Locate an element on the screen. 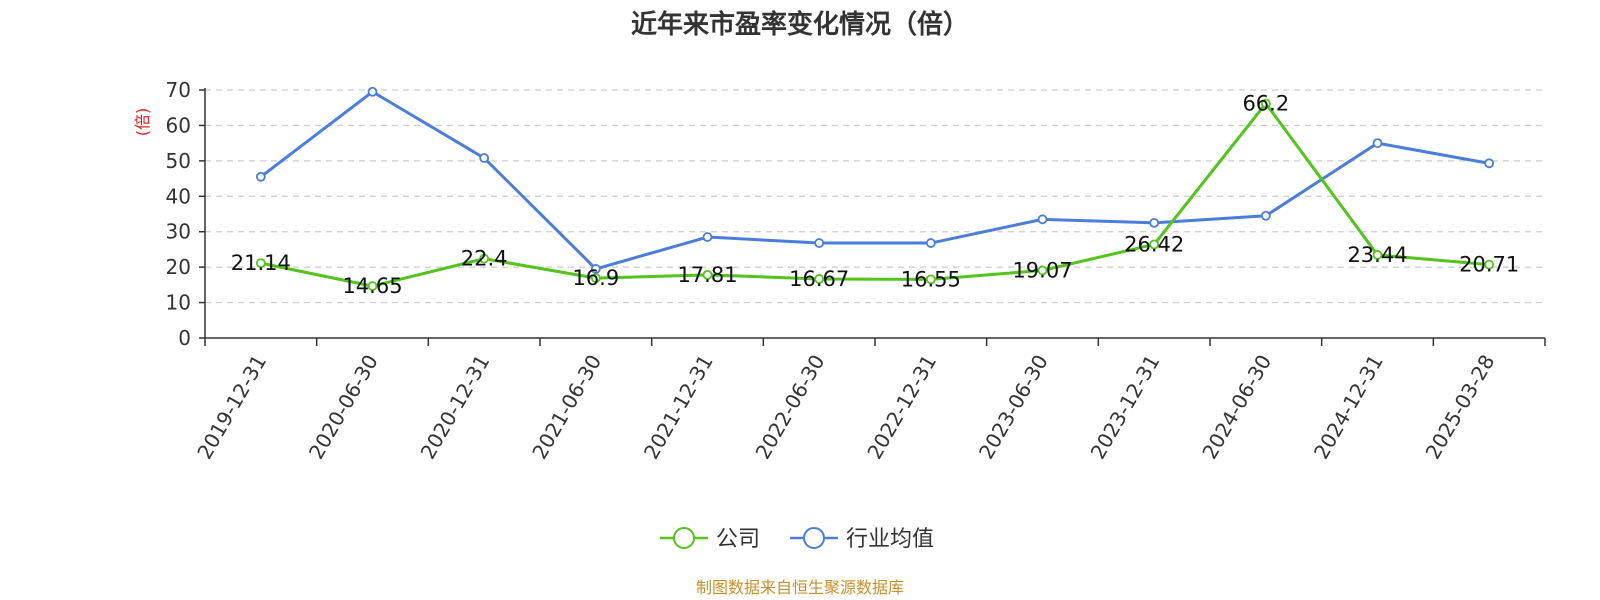 The height and width of the screenshot is (600, 1600). legend-item: 行业均值 is located at coordinates (862, 539).